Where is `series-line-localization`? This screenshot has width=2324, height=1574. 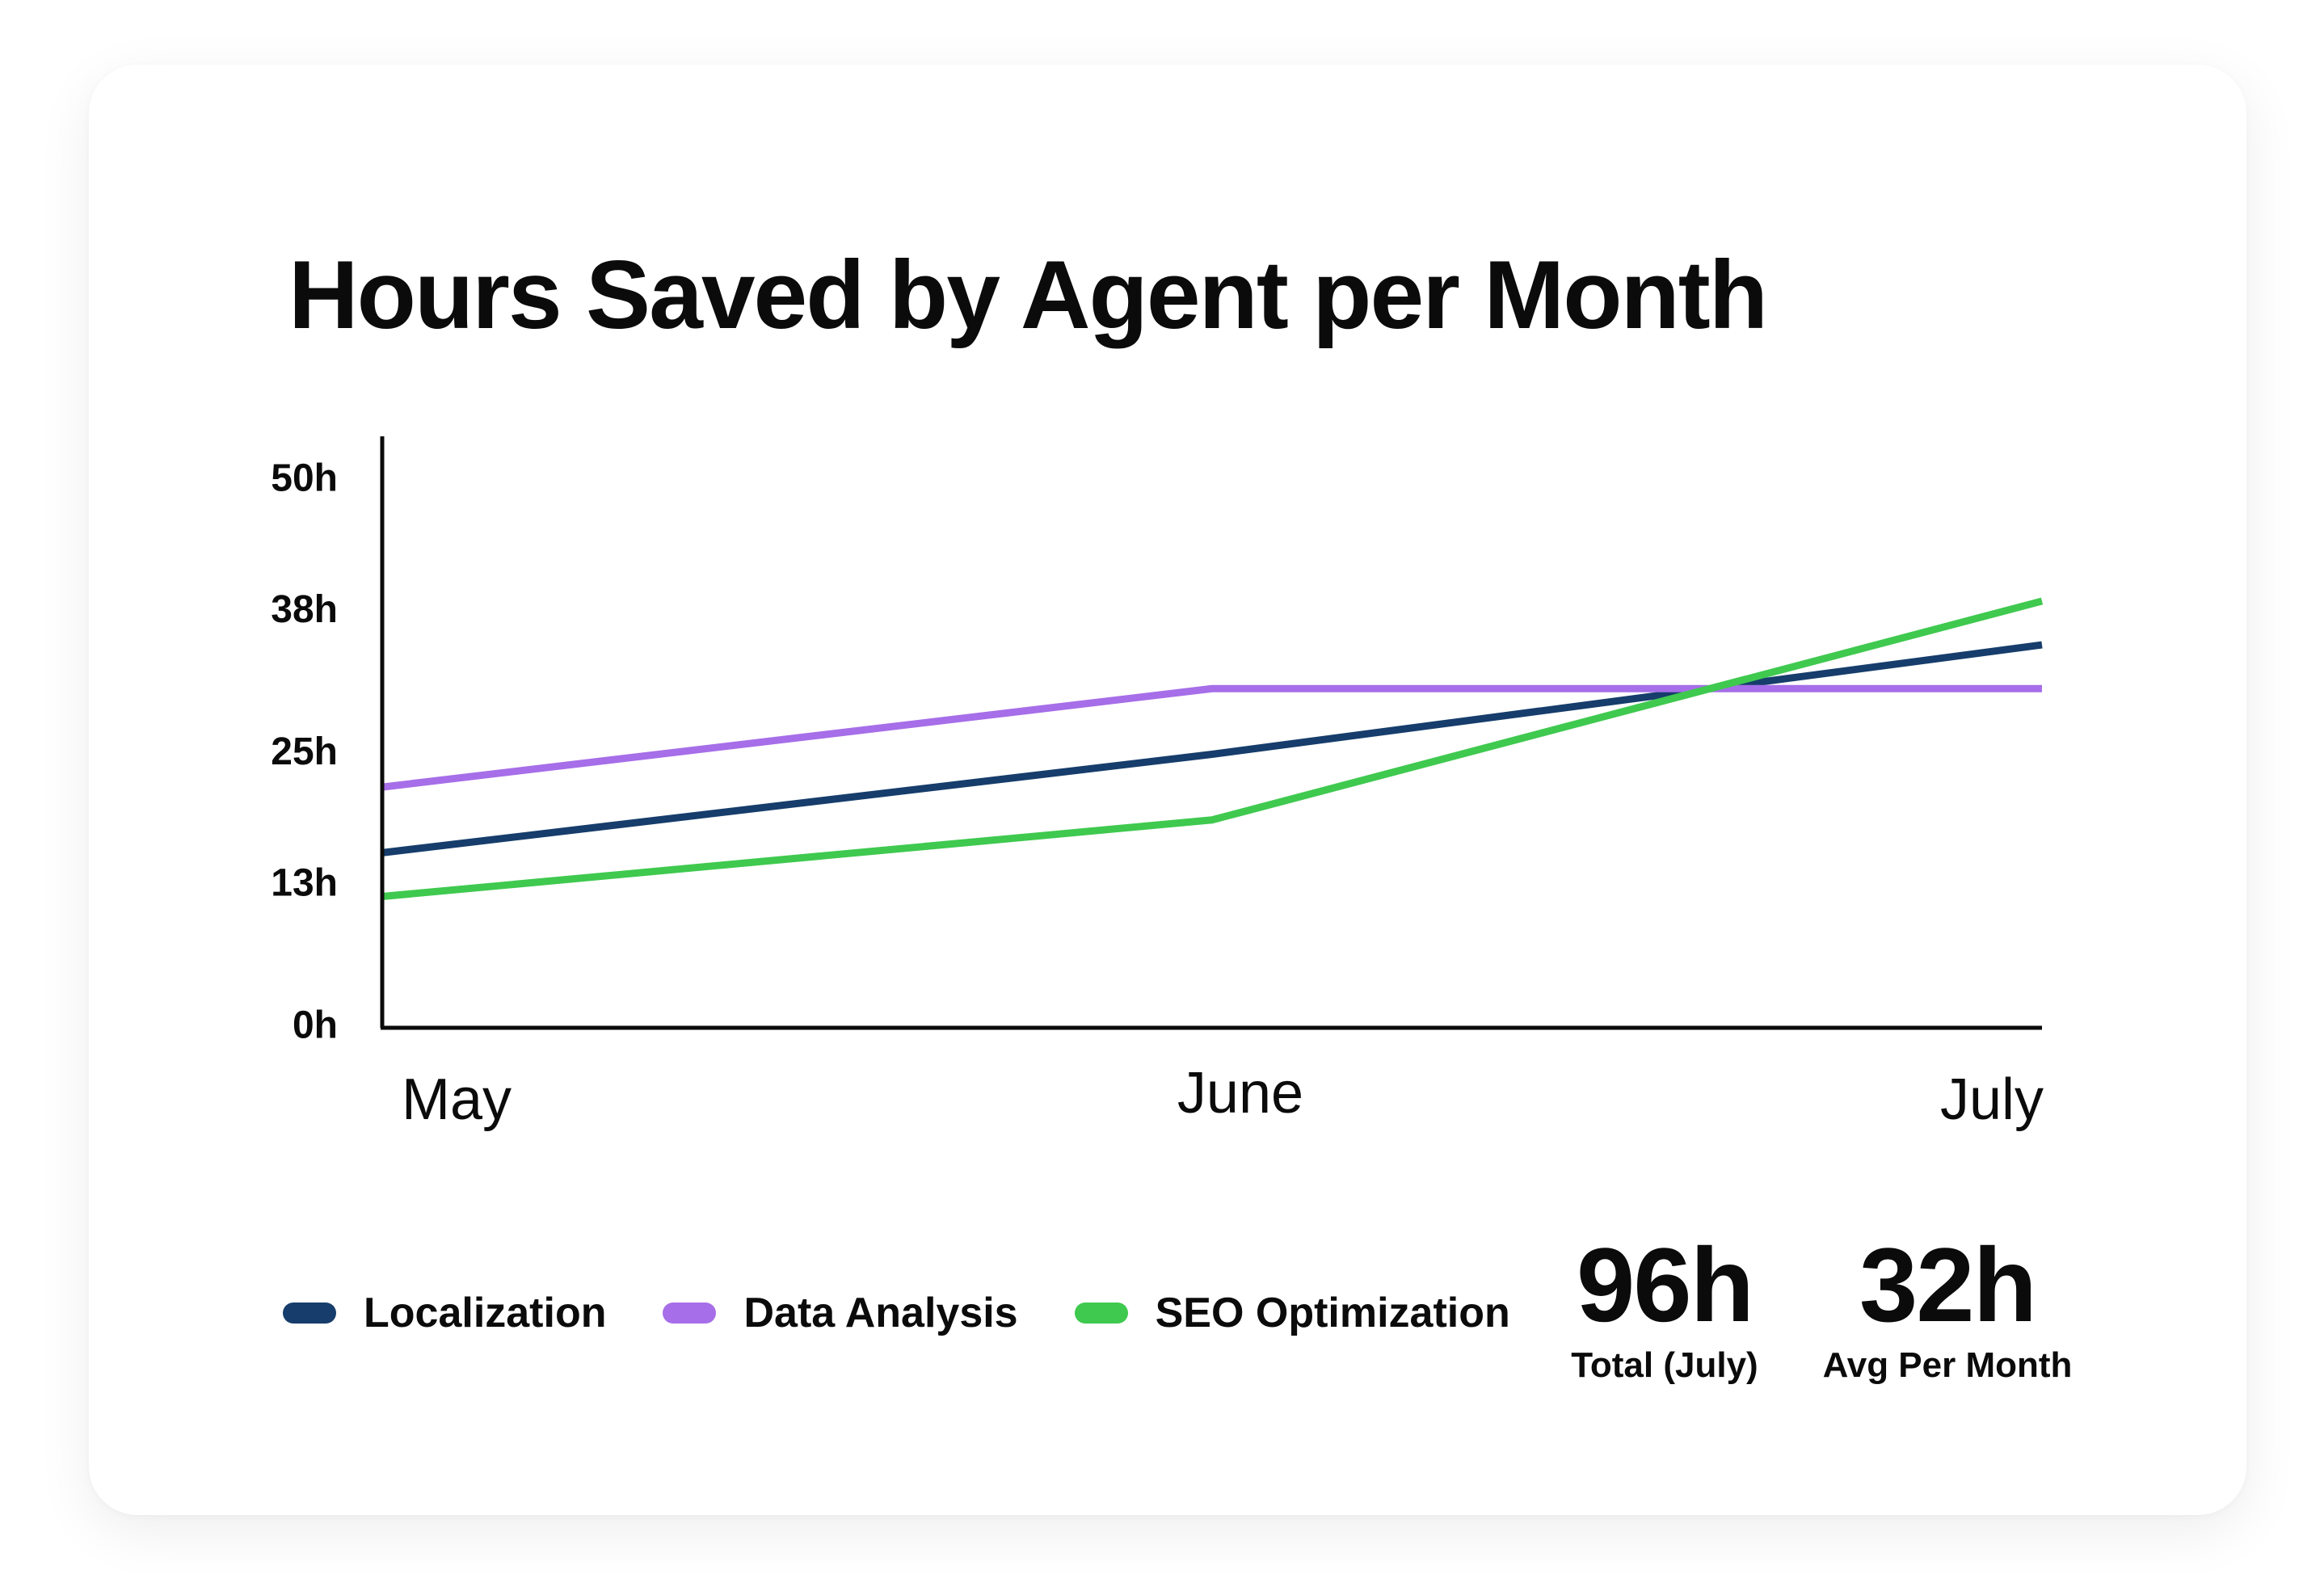
series-line-localization is located at coordinates (1212, 748).